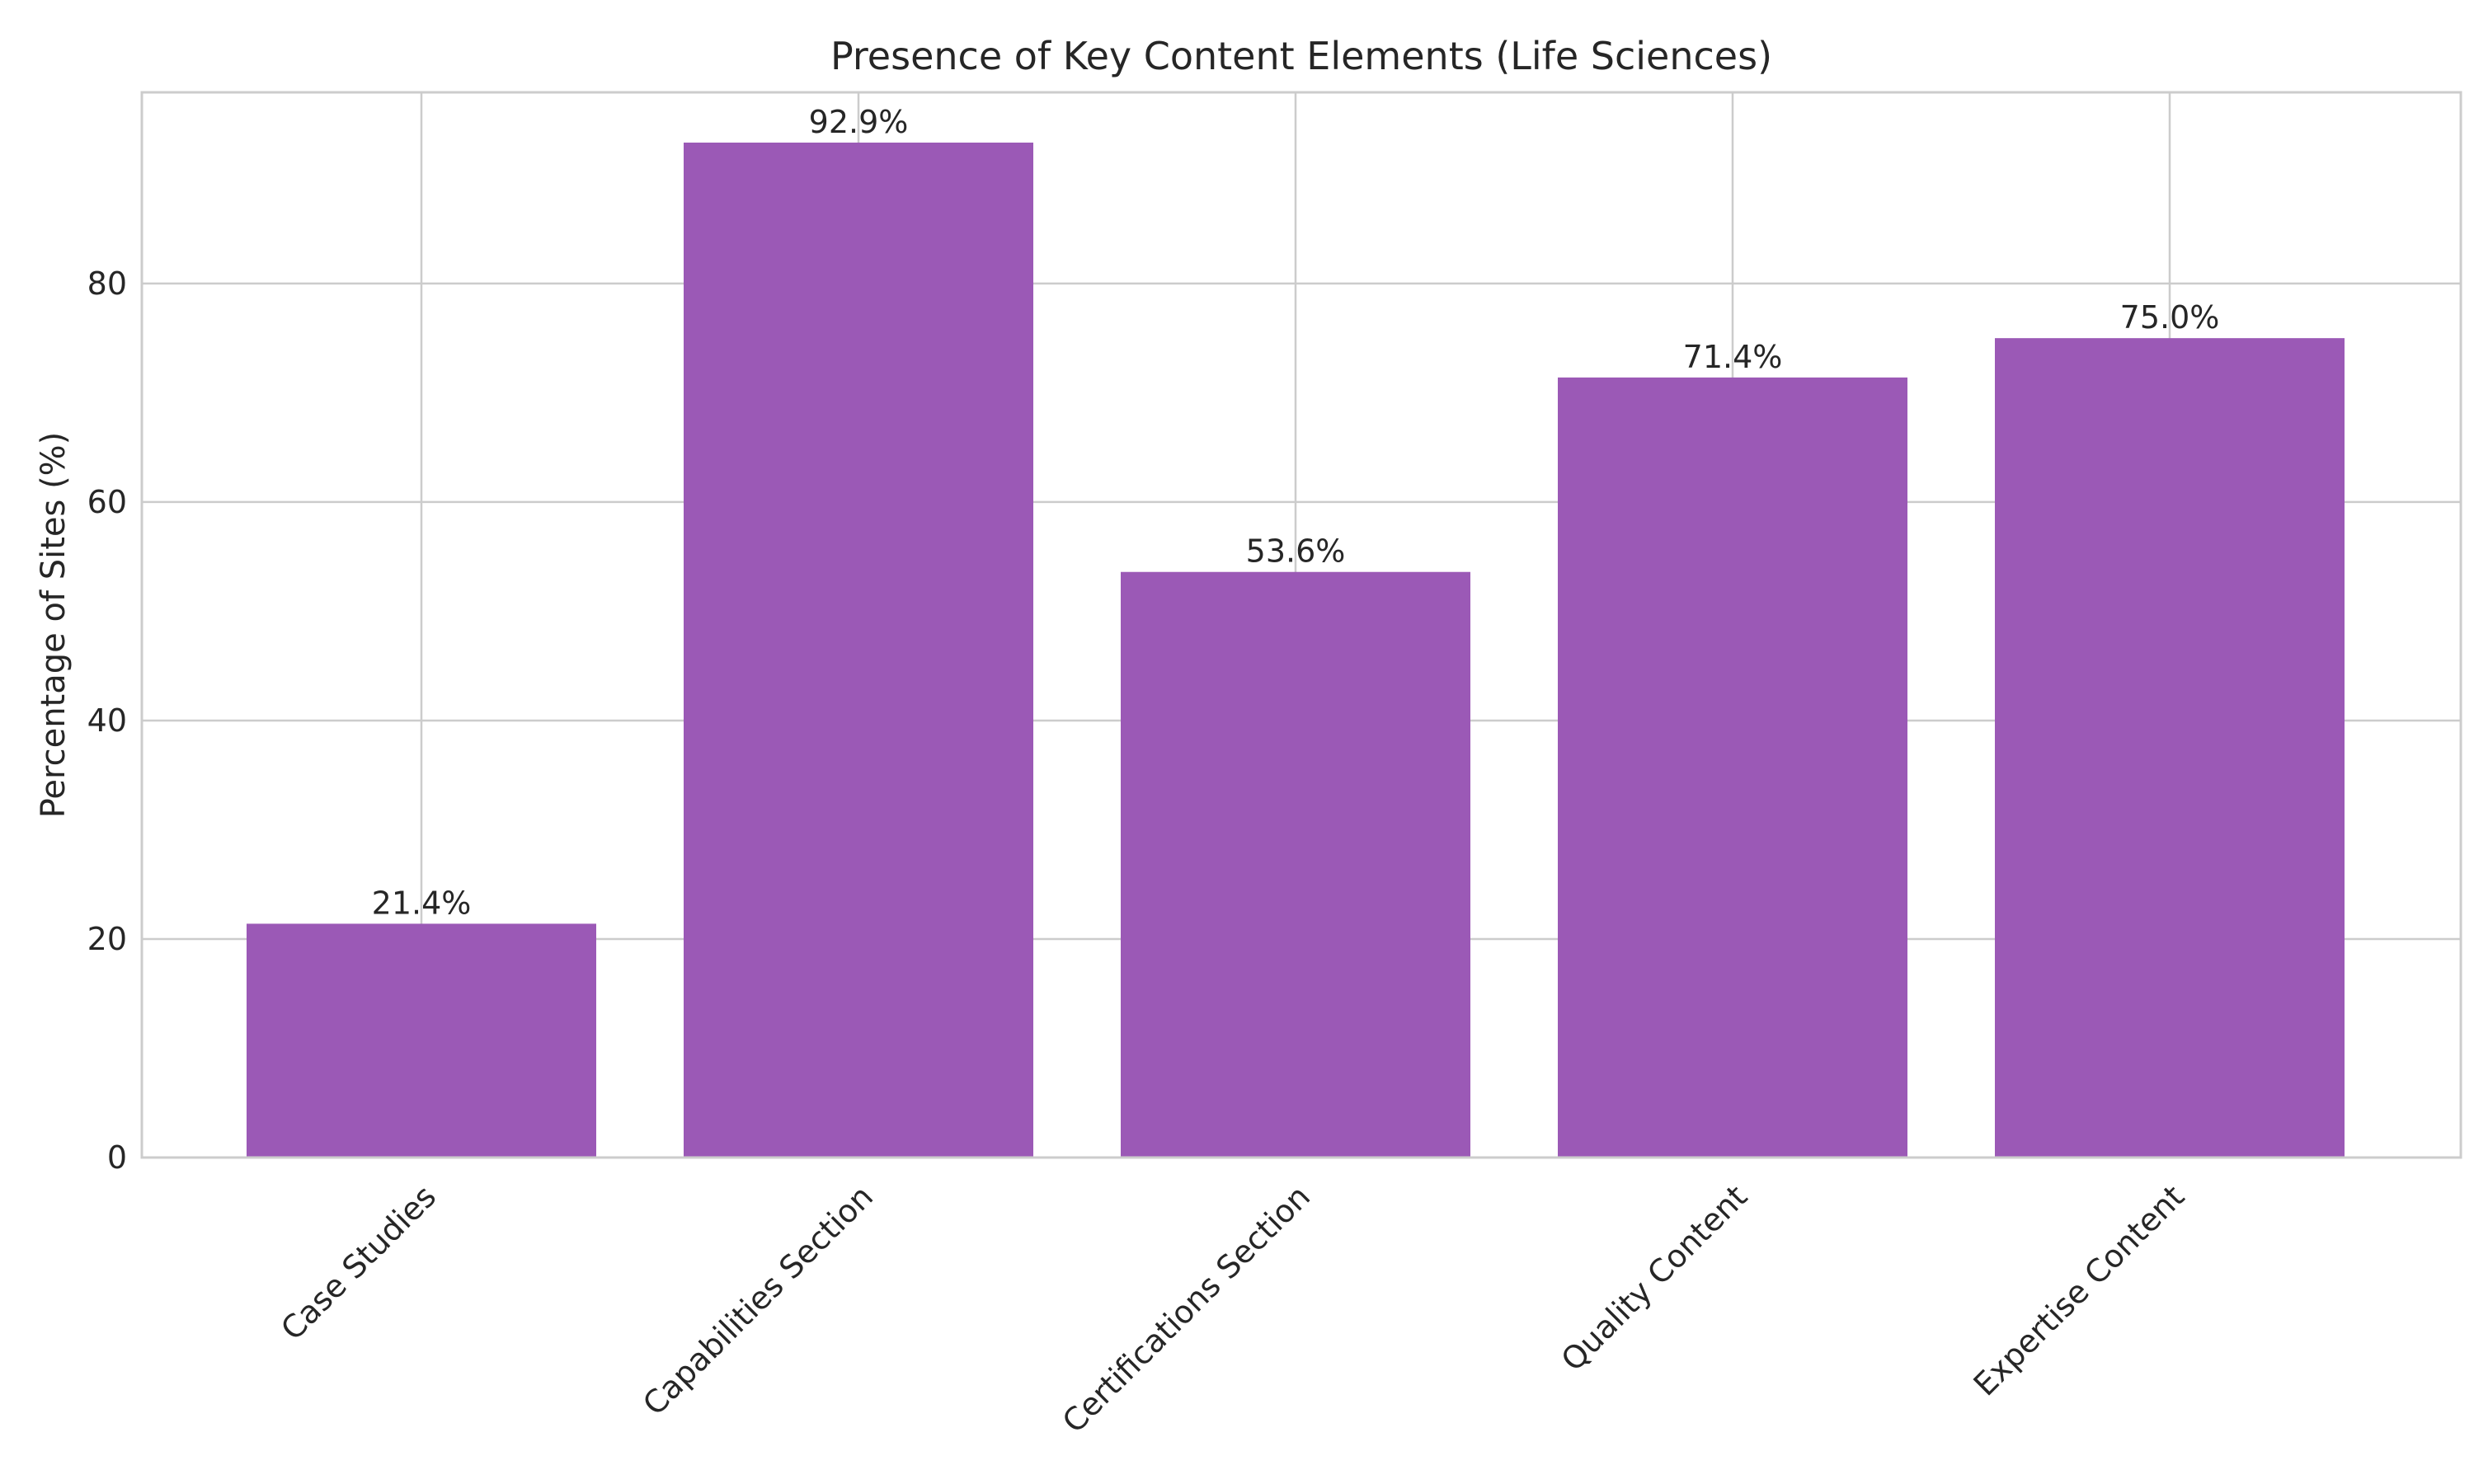  Describe the element at coordinates (1654, 1278) in the screenshot. I see `x-tick-label: Quality Content` at that location.